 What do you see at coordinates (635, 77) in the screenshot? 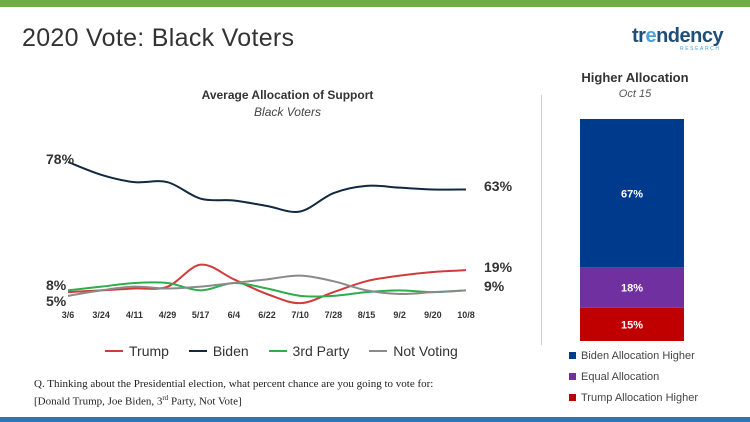
I see `side-chart-title: Higher Allocation` at bounding box center [635, 77].